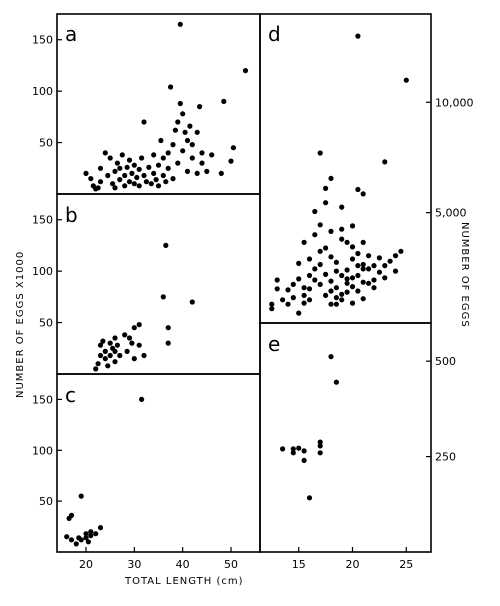 This screenshot has height=606, width=500. What do you see at coordinates (406, 564) in the screenshot?
I see `panel-e-x-tick-label: 25` at bounding box center [406, 564].